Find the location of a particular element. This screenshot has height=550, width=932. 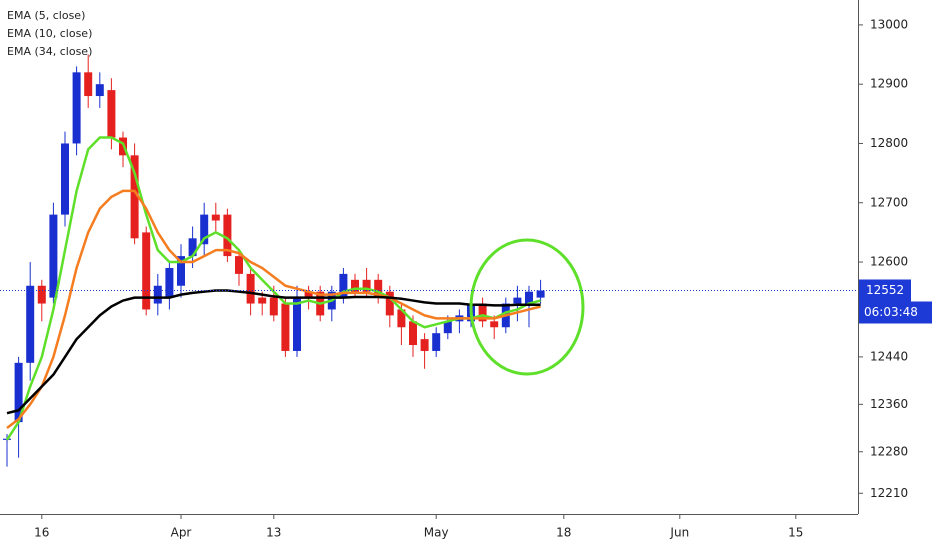

y-tick-label: 12900 is located at coordinates (889, 84).